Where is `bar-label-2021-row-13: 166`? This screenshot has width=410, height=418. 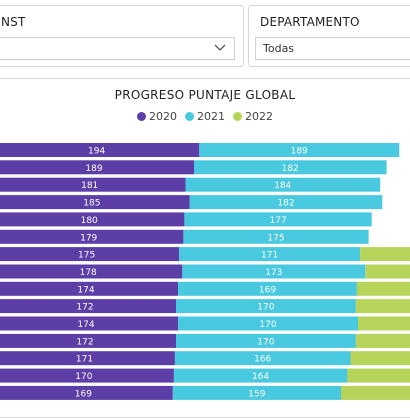 bar-label-2021-row-13: 166 is located at coordinates (262, 360).